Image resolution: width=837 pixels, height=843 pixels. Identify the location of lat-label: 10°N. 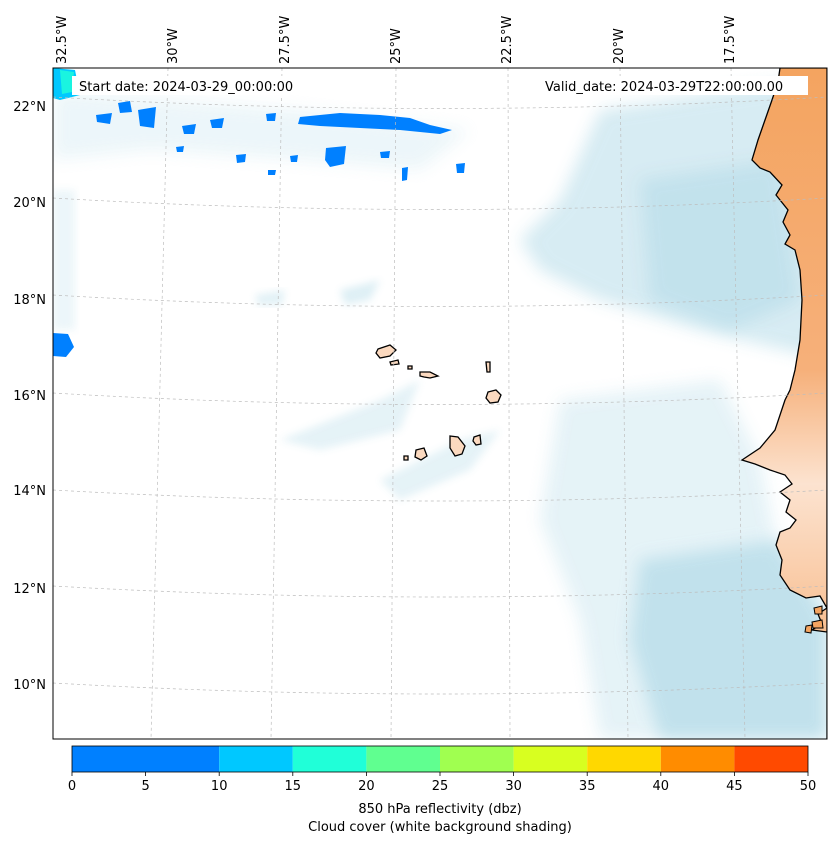
(29, 685).